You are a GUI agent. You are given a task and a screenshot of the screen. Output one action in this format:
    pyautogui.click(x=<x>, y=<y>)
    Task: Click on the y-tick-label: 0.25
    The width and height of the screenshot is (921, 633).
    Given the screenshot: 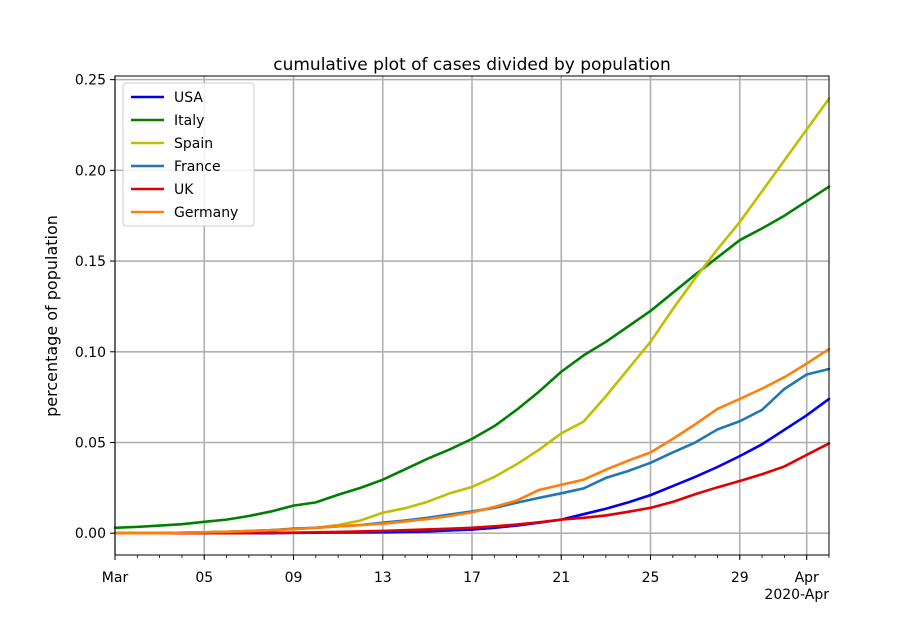 What is the action you would take?
    pyautogui.click(x=90, y=81)
    